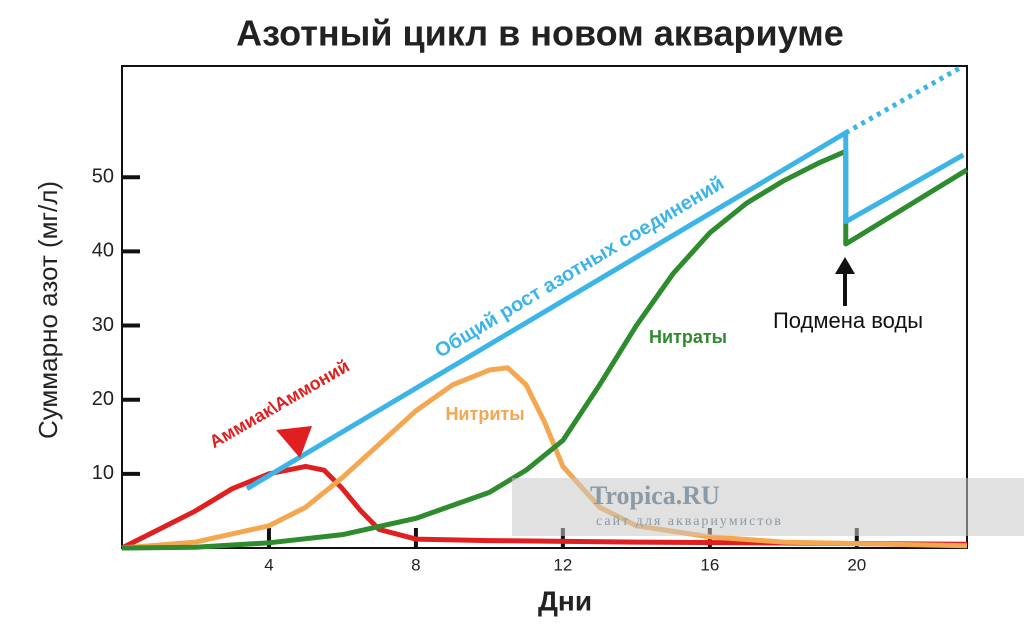 The height and width of the screenshot is (634, 1024). Describe the element at coordinates (48, 310) in the screenshot. I see `y-axis-label: Суммарно азот (мг/л)` at that location.